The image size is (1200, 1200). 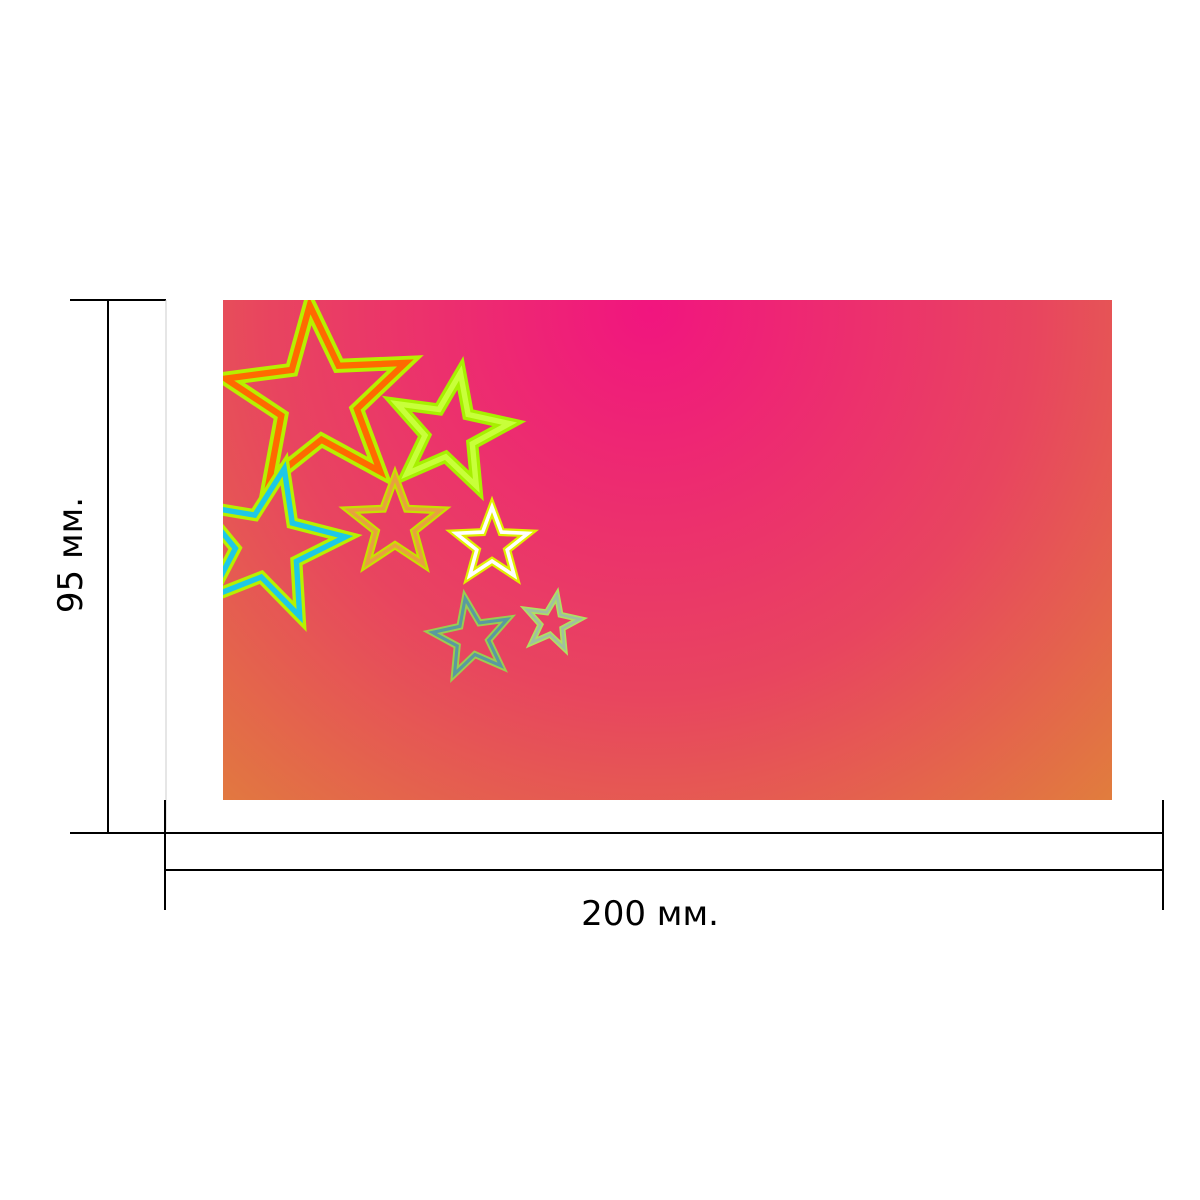 What do you see at coordinates (71, 555) in the screenshot?
I see `height-label: 95 мм.` at bounding box center [71, 555].